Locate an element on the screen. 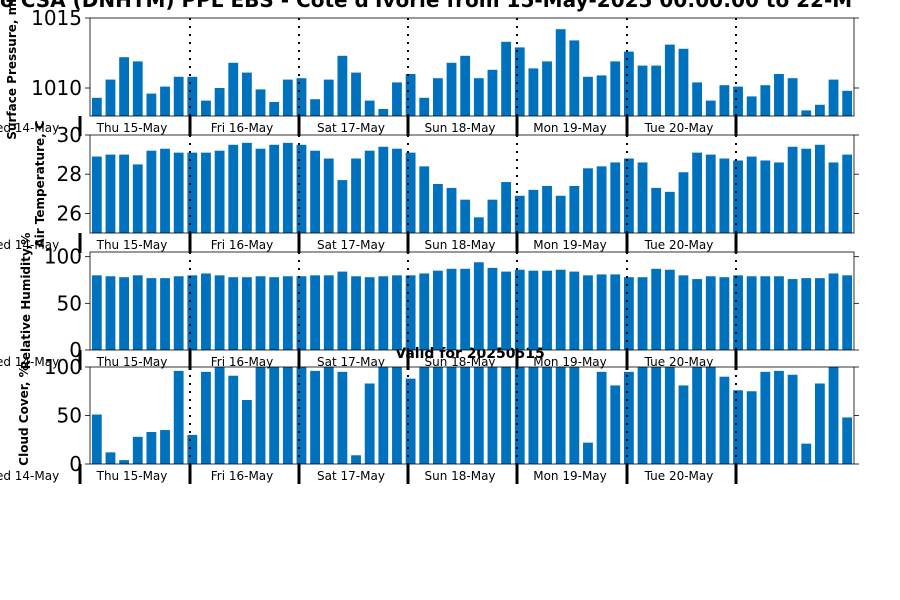 The image size is (900, 600). y-axis-label: Air Temperature, C is located at coordinates (40, 184).